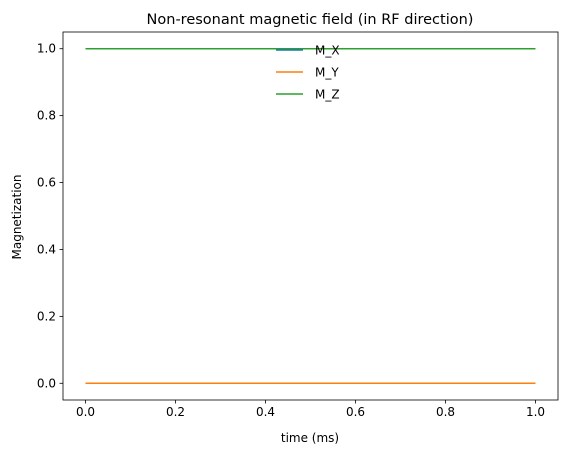 Image resolution: width=567 pixels, height=455 pixels. What do you see at coordinates (17, 217) in the screenshot?
I see `y-axis-label: Magnetization` at bounding box center [17, 217].